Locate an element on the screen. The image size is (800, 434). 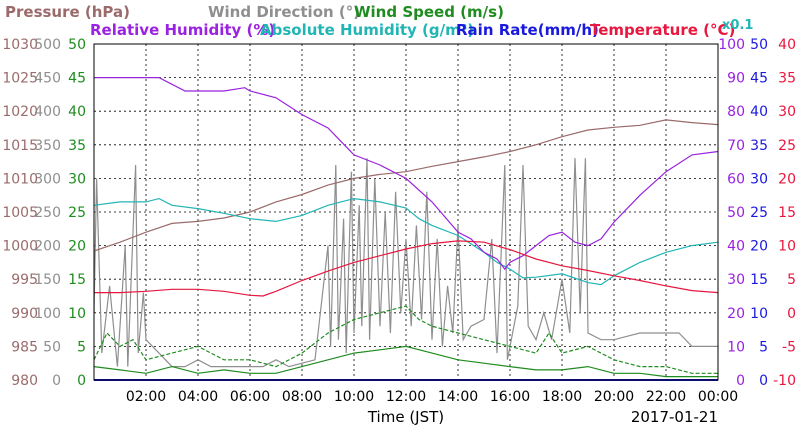
x-tick-label: 00:00 is located at coordinates (718, 397).